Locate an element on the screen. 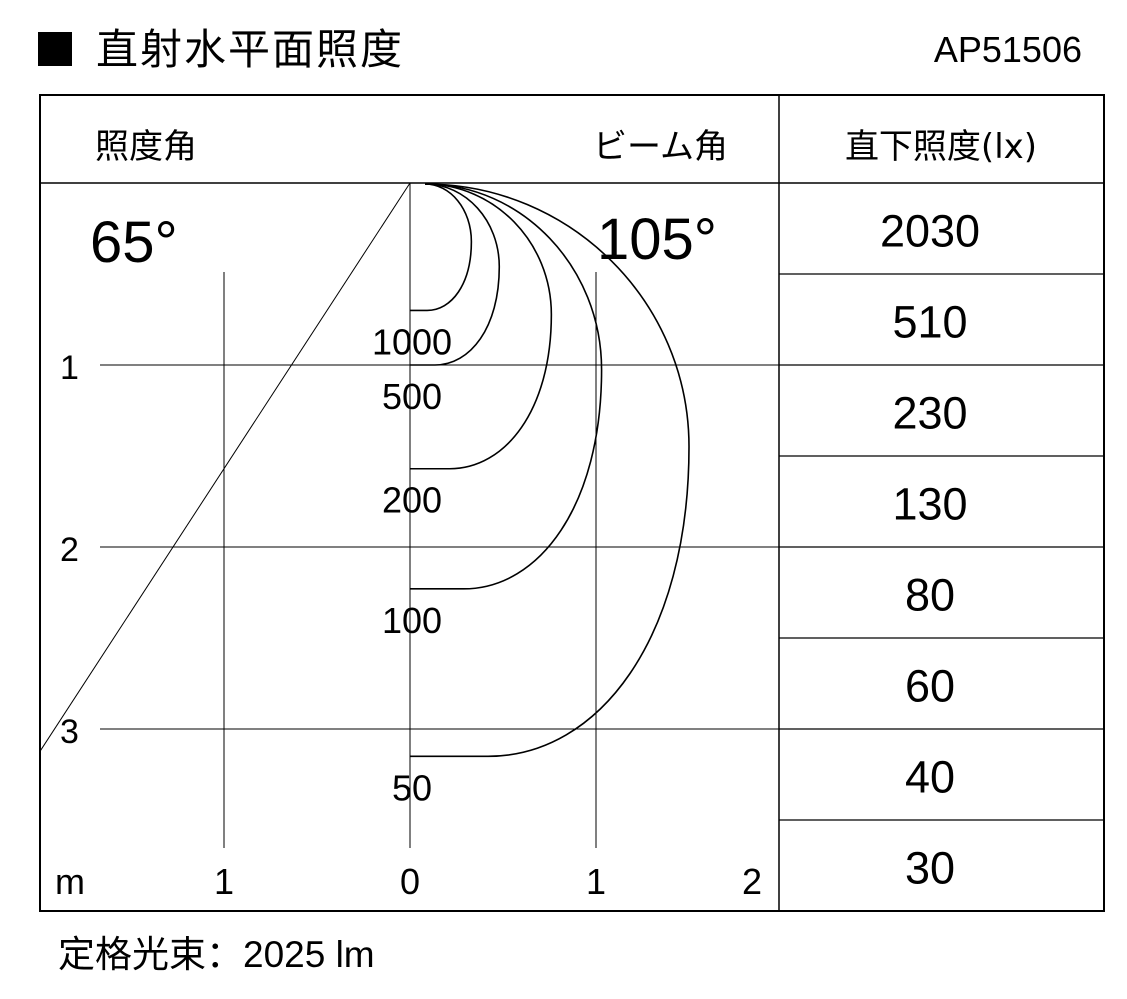  beam-angle-label: ビーム角 is located at coordinates (660, 147).